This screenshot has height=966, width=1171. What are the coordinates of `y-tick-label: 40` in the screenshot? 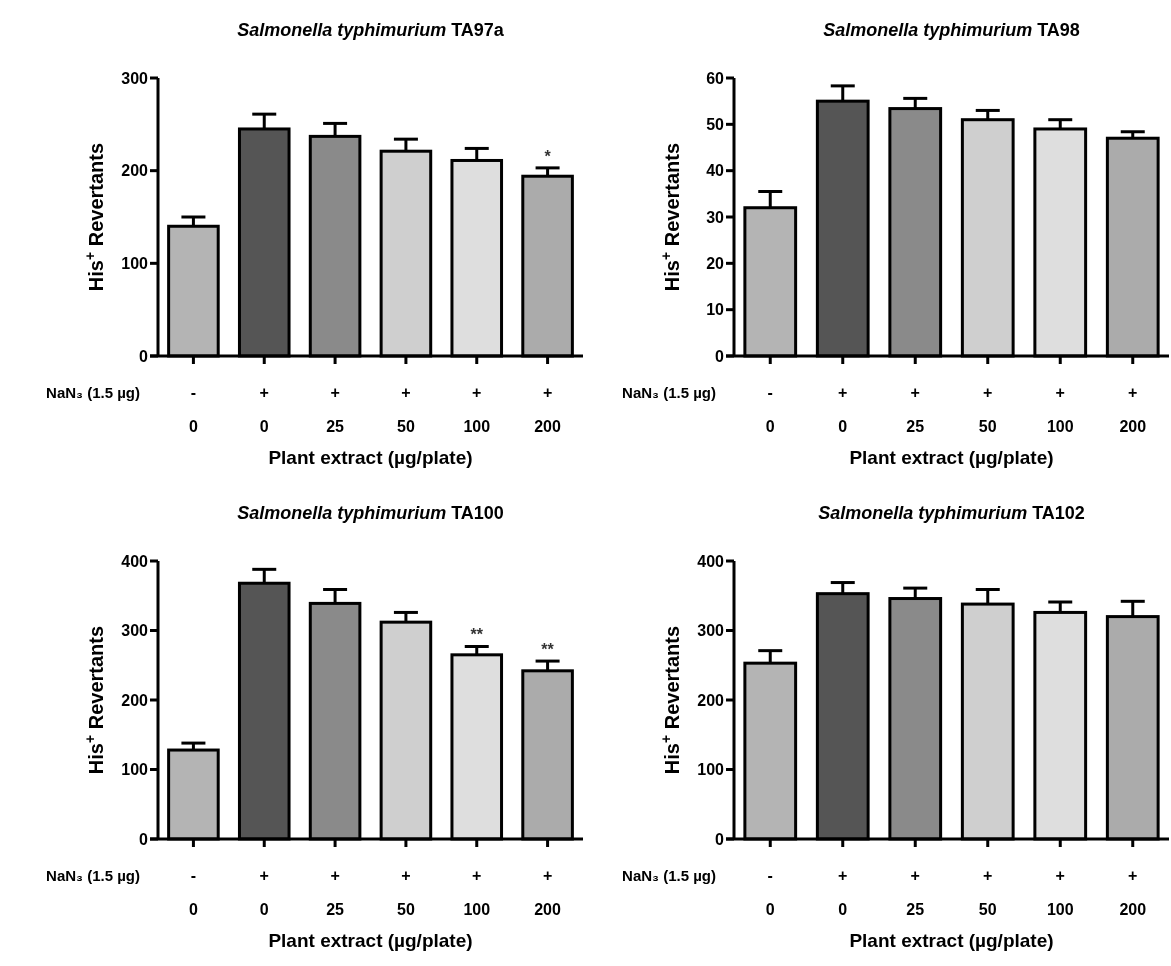 It's located at (715, 171).